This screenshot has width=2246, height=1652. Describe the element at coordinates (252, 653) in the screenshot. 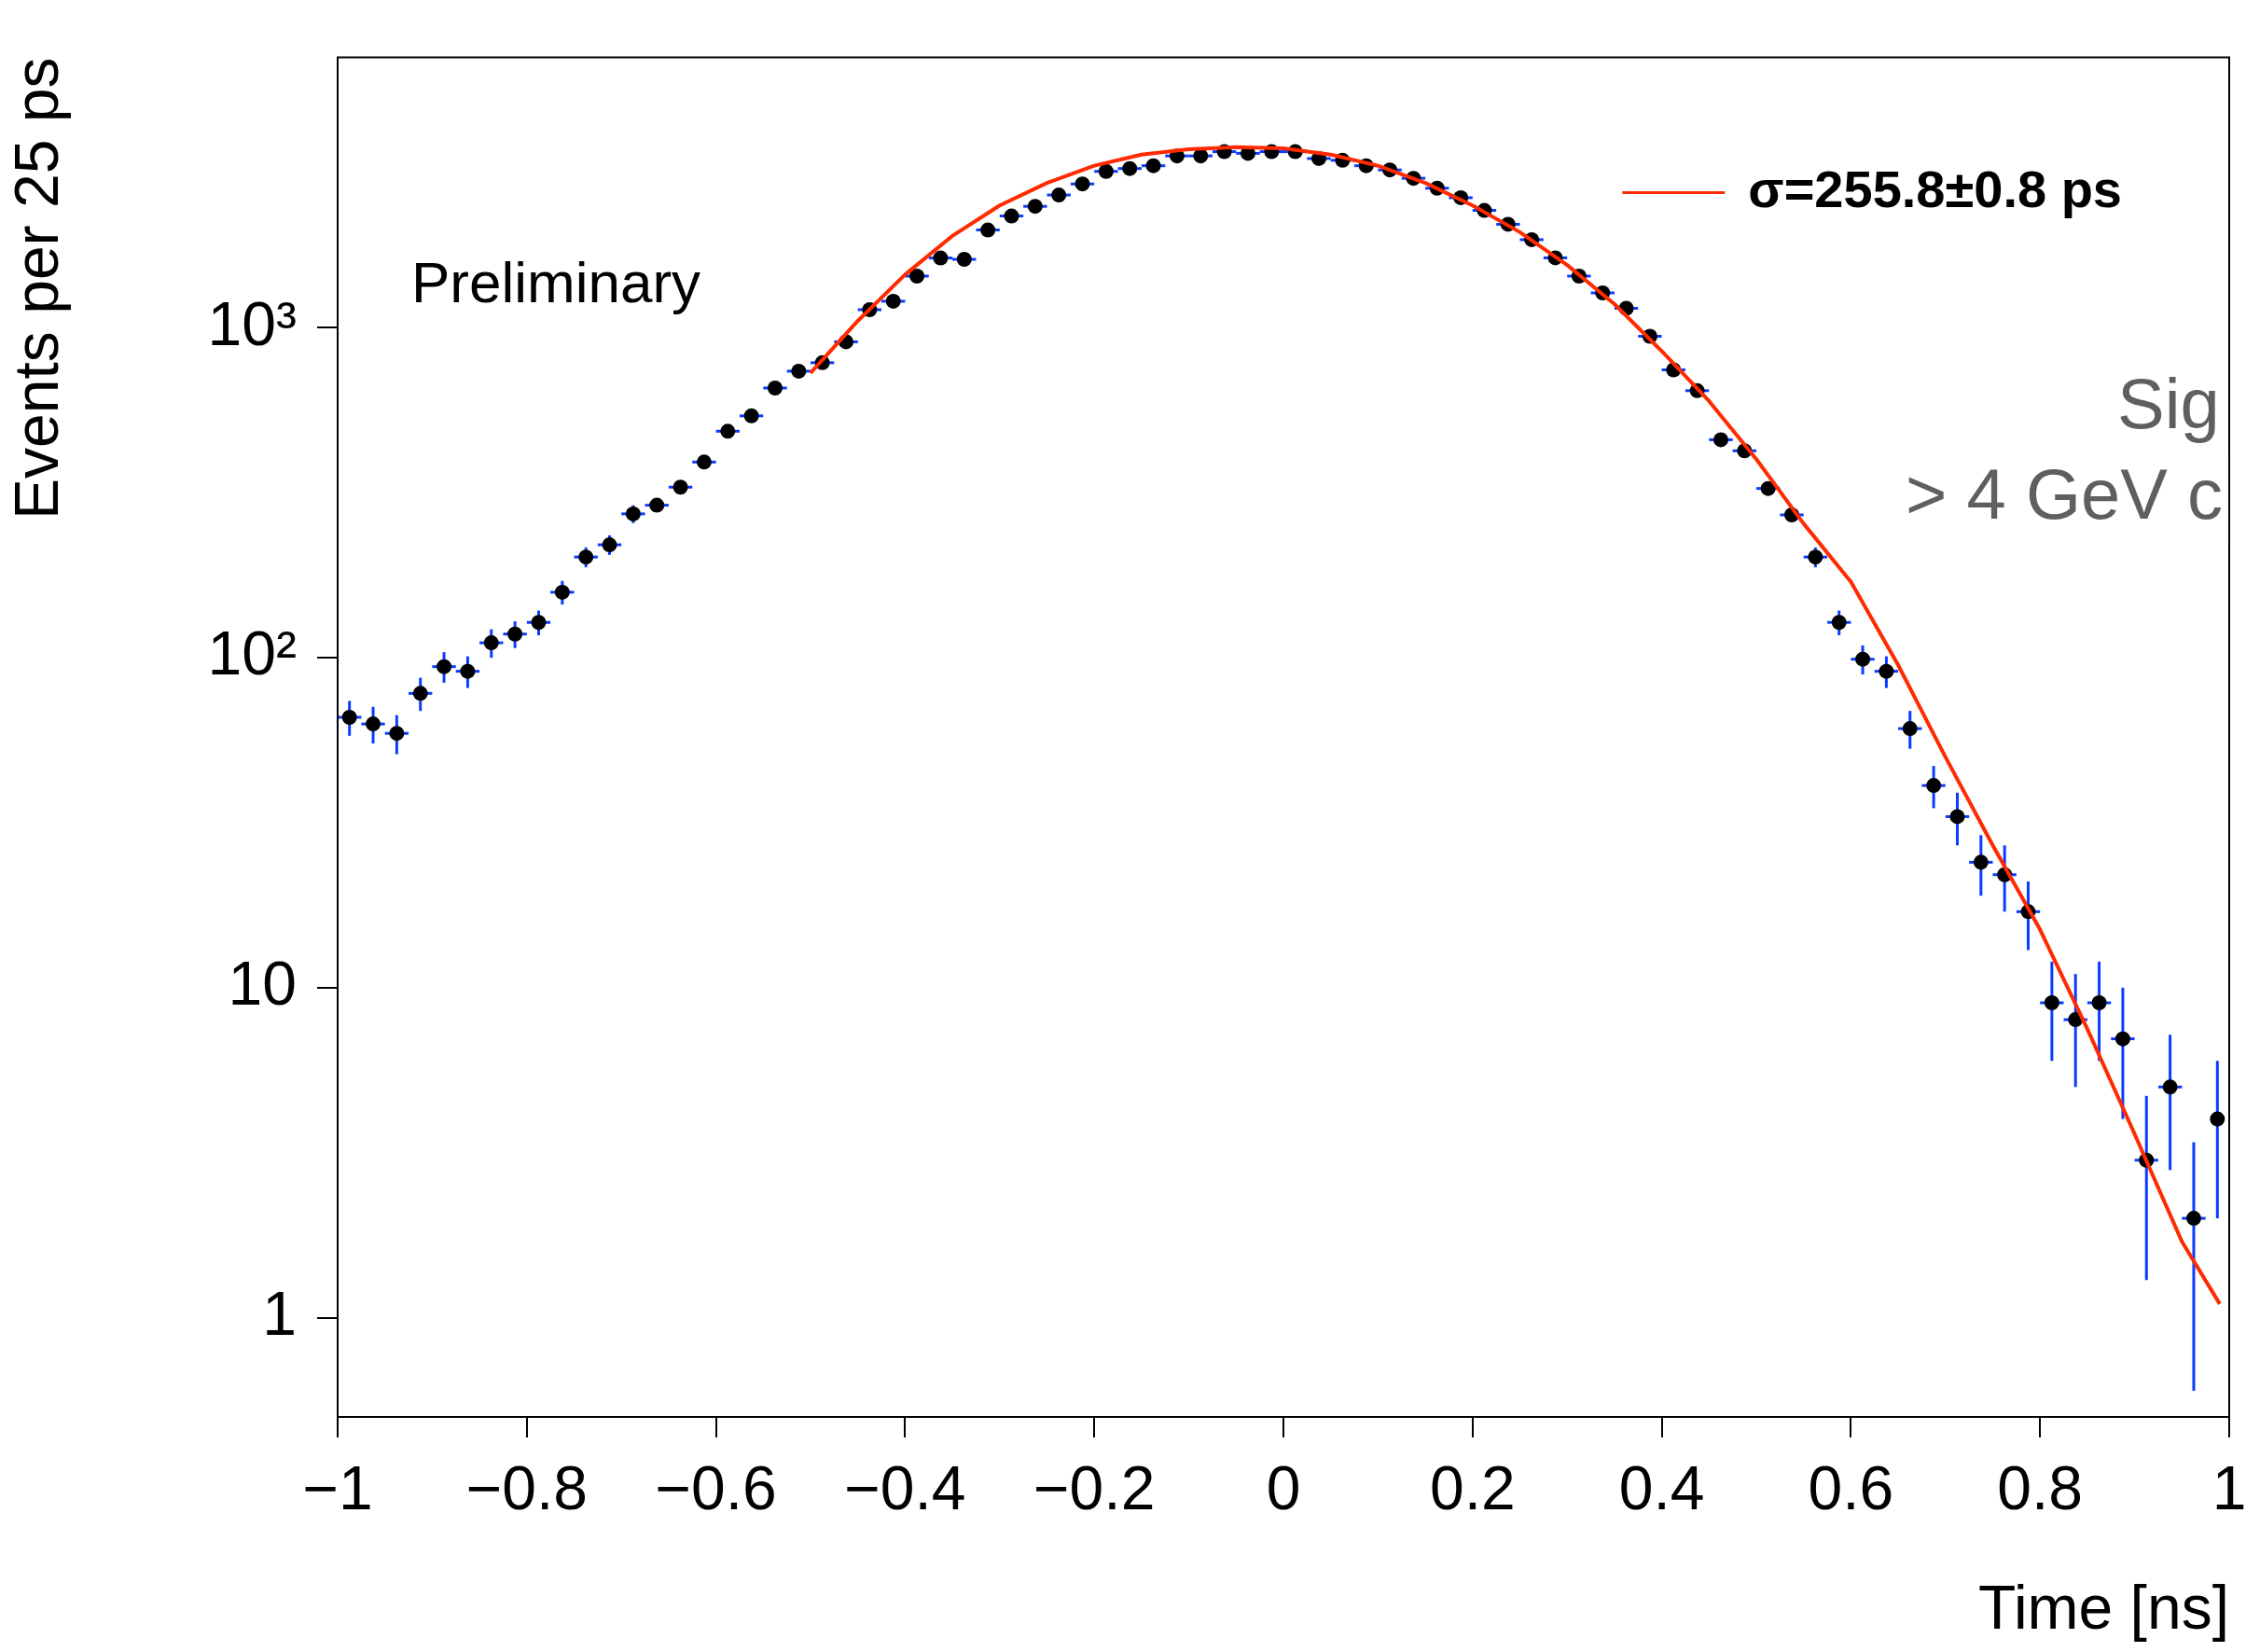

I see `y-tick-label: 10²` at that location.